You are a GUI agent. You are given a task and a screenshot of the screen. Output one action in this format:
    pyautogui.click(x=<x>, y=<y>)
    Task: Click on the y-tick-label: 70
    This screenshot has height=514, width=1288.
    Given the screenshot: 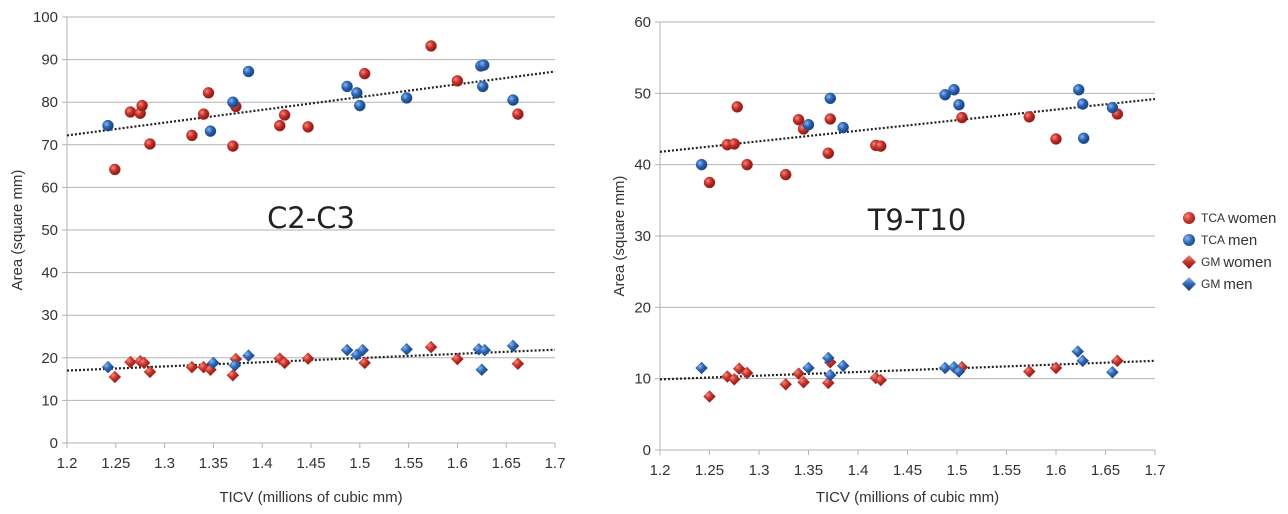 What is the action you would take?
    pyautogui.click(x=49, y=145)
    